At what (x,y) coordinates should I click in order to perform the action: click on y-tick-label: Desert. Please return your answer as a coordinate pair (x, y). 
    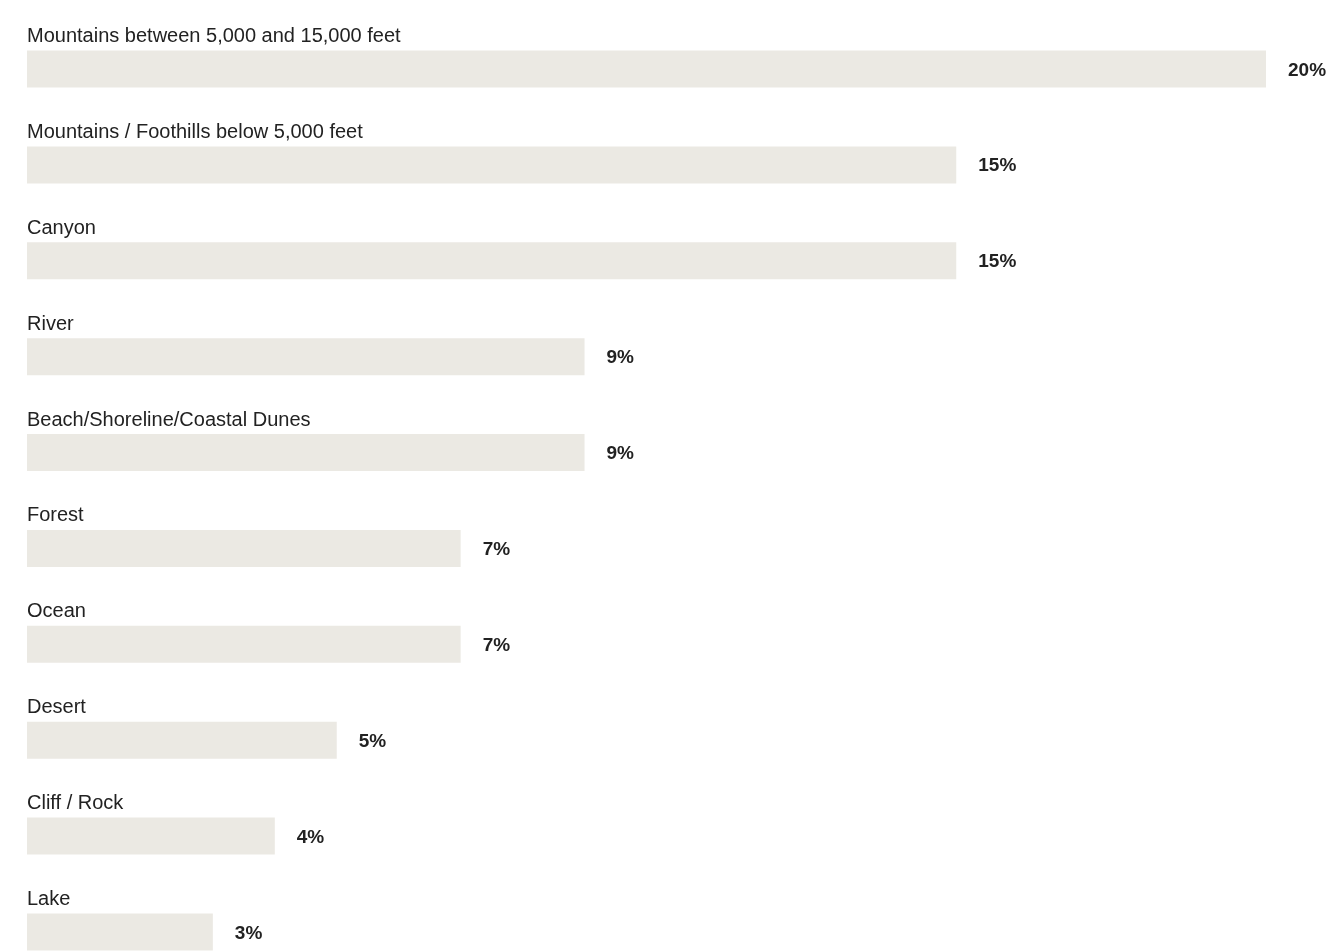
    Looking at the image, I should click on (57, 706).